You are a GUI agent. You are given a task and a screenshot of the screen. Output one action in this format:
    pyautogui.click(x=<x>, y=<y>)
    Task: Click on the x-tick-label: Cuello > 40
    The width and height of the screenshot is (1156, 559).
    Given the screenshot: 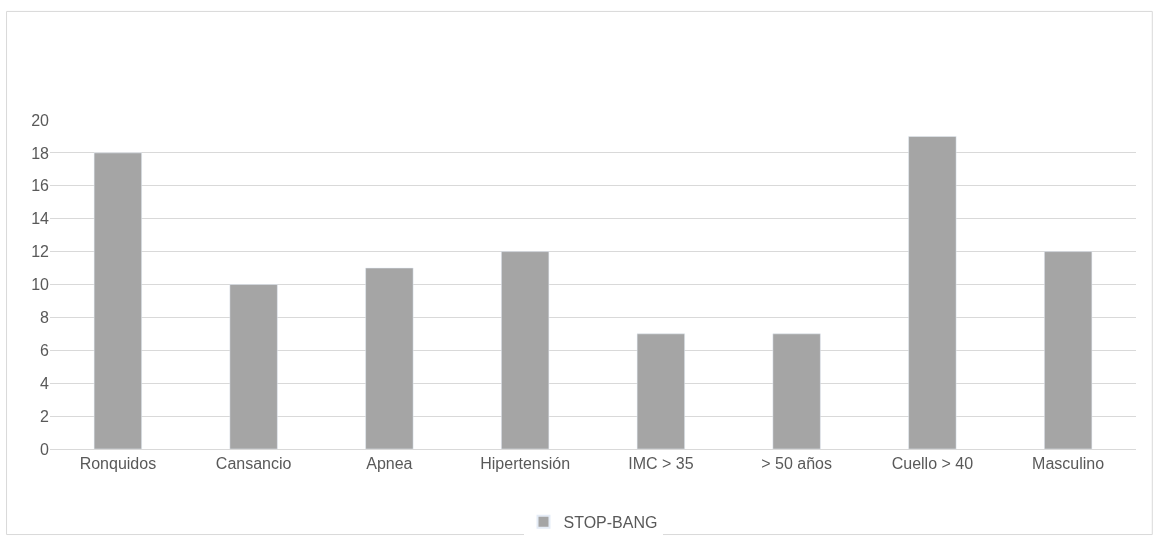 What is the action you would take?
    pyautogui.click(x=932, y=464)
    